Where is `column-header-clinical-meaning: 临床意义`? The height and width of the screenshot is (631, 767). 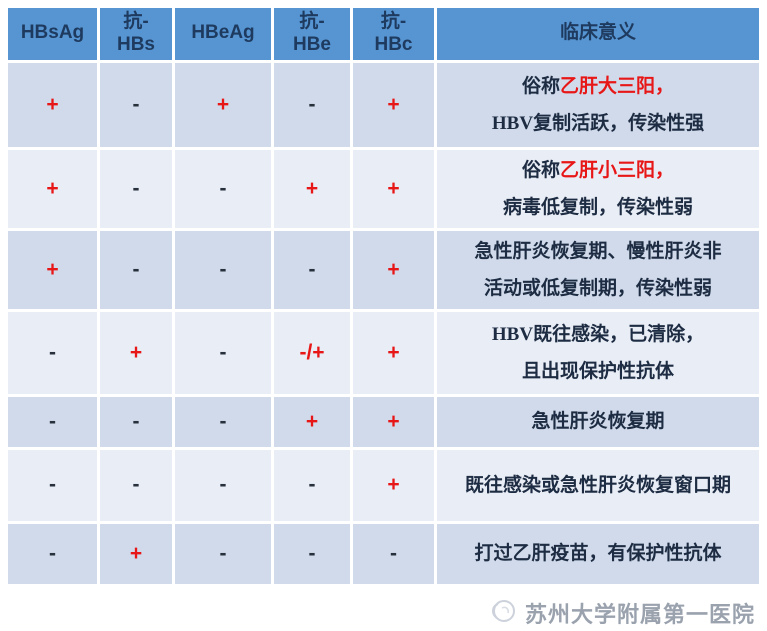
column-header-clinical-meaning: 临床意义 is located at coordinates (598, 34).